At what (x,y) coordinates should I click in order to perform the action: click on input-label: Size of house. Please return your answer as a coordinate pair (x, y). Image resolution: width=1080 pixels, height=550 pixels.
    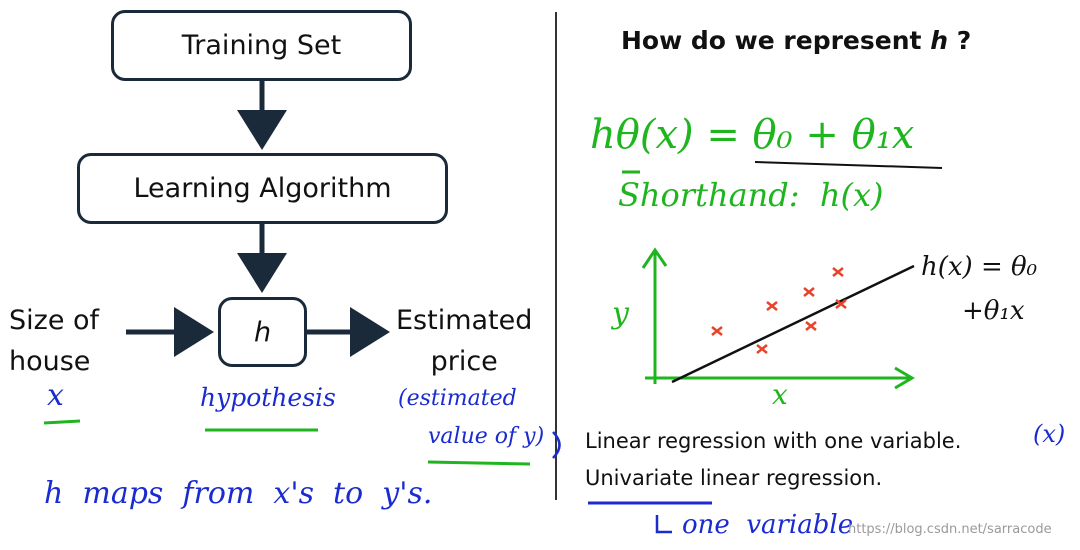
    Looking at the image, I should click on (54, 341).